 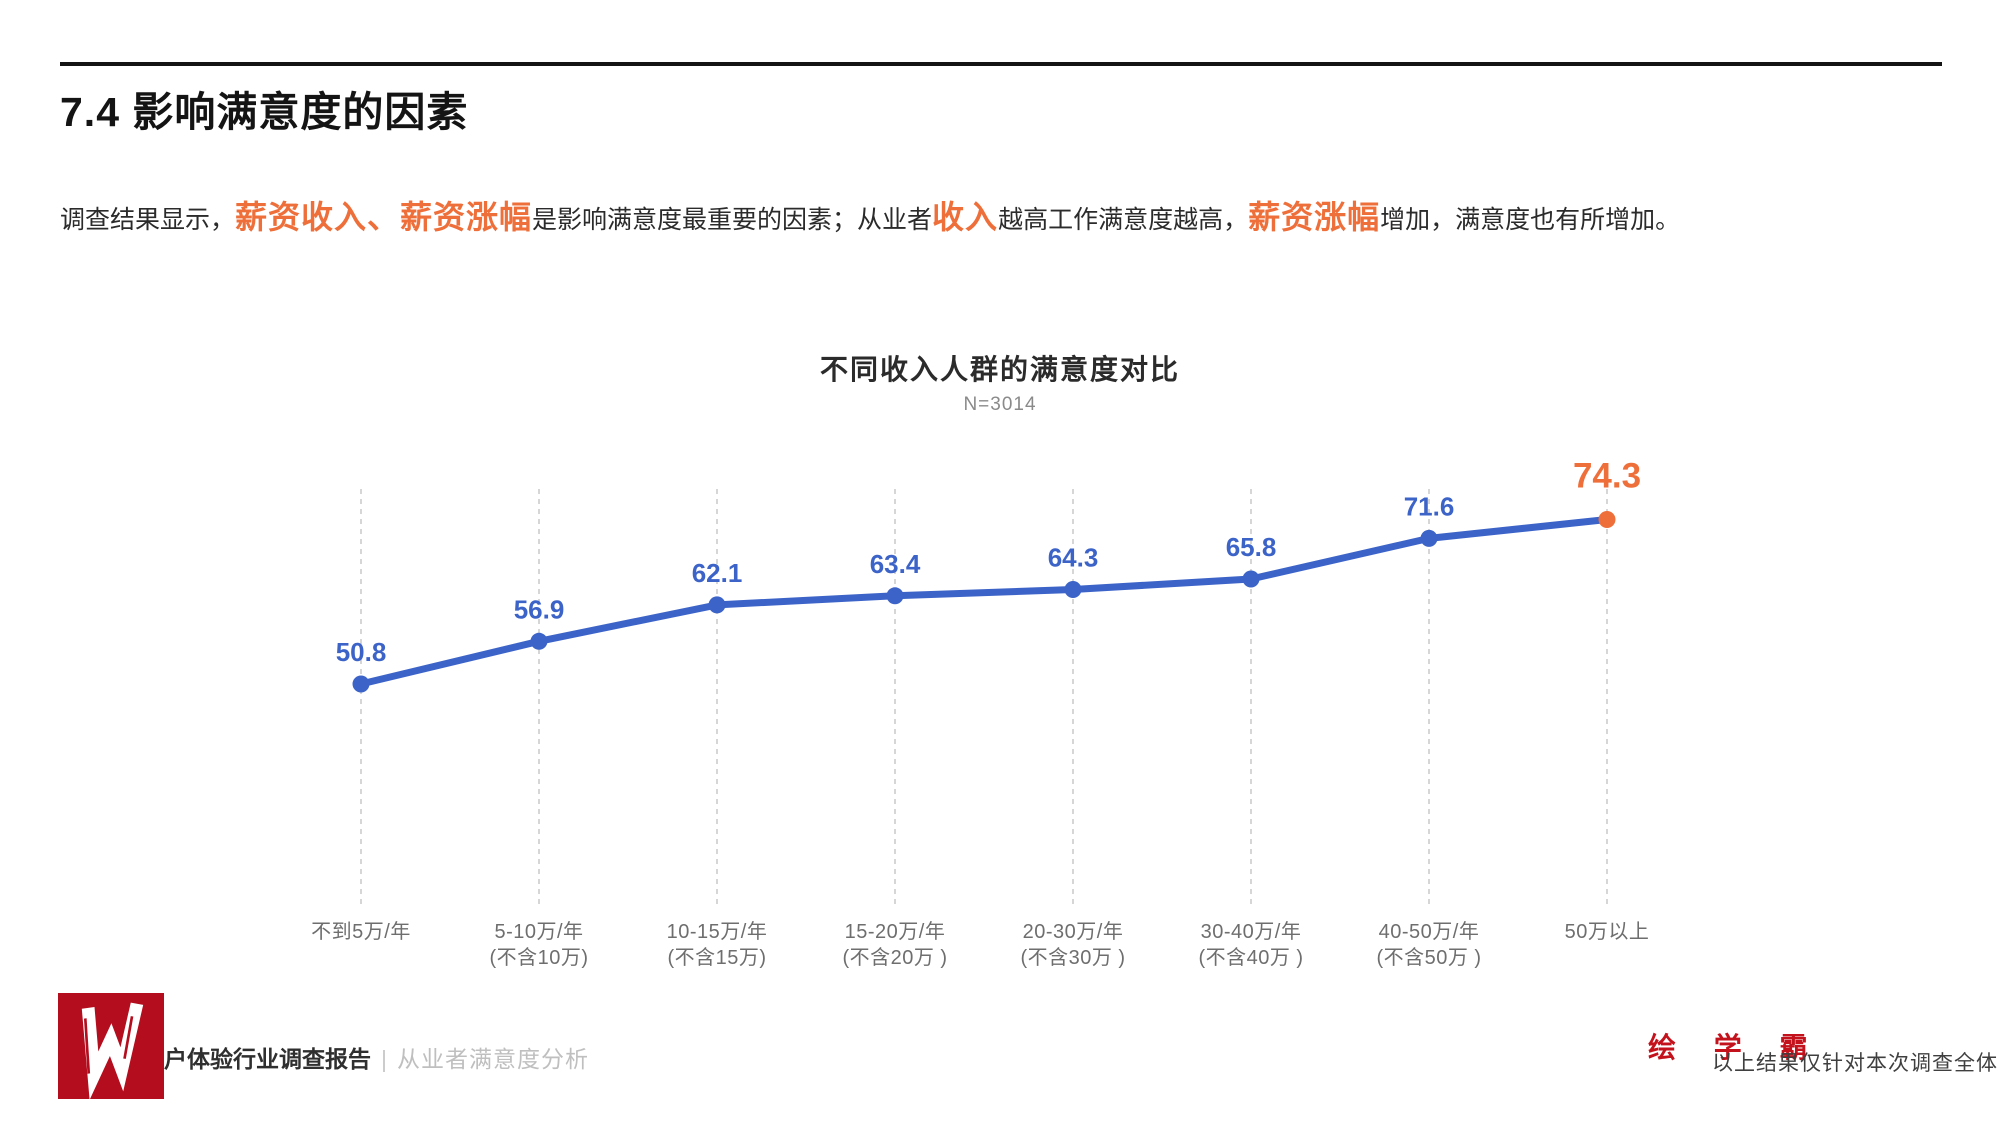 I want to click on intro-emphasis-text: 薪资涨幅, so click(x=1314, y=217).